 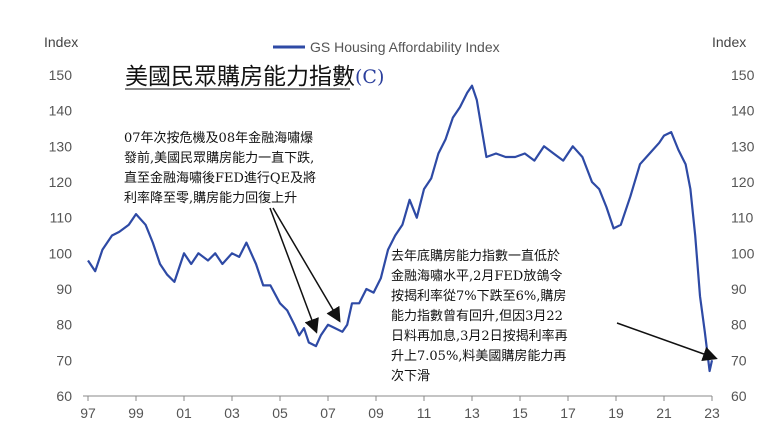 What do you see at coordinates (712, 413) in the screenshot?
I see `x-tick-23: 23` at bounding box center [712, 413].